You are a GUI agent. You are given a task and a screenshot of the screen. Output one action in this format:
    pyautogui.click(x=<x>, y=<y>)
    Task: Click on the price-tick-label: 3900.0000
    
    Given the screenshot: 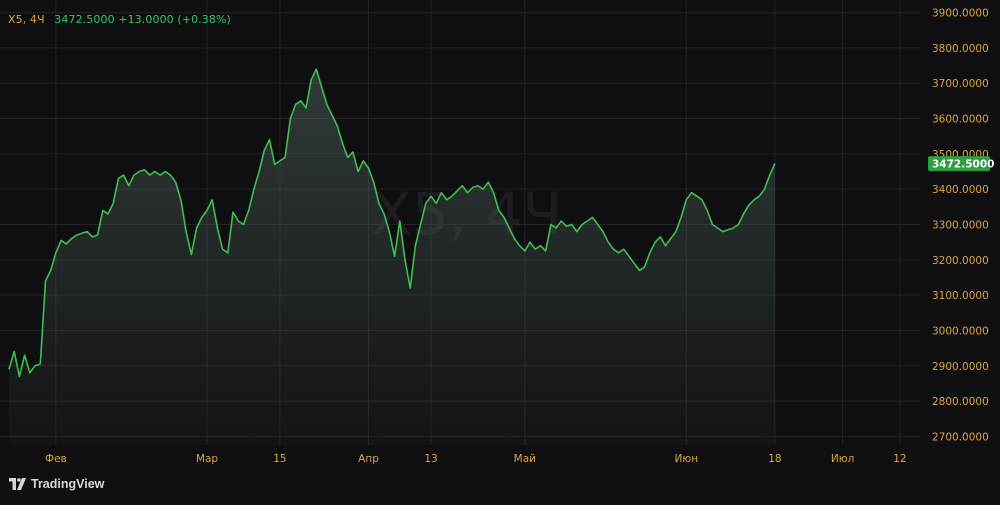 What is the action you would take?
    pyautogui.click(x=960, y=14)
    